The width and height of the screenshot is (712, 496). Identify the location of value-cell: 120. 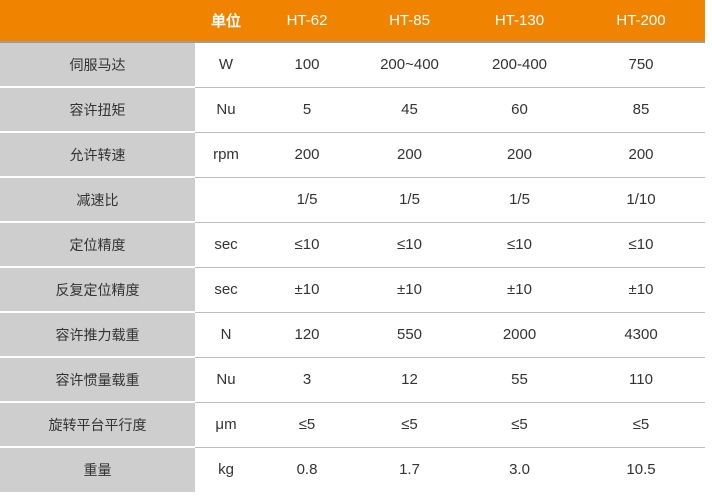
(307, 335).